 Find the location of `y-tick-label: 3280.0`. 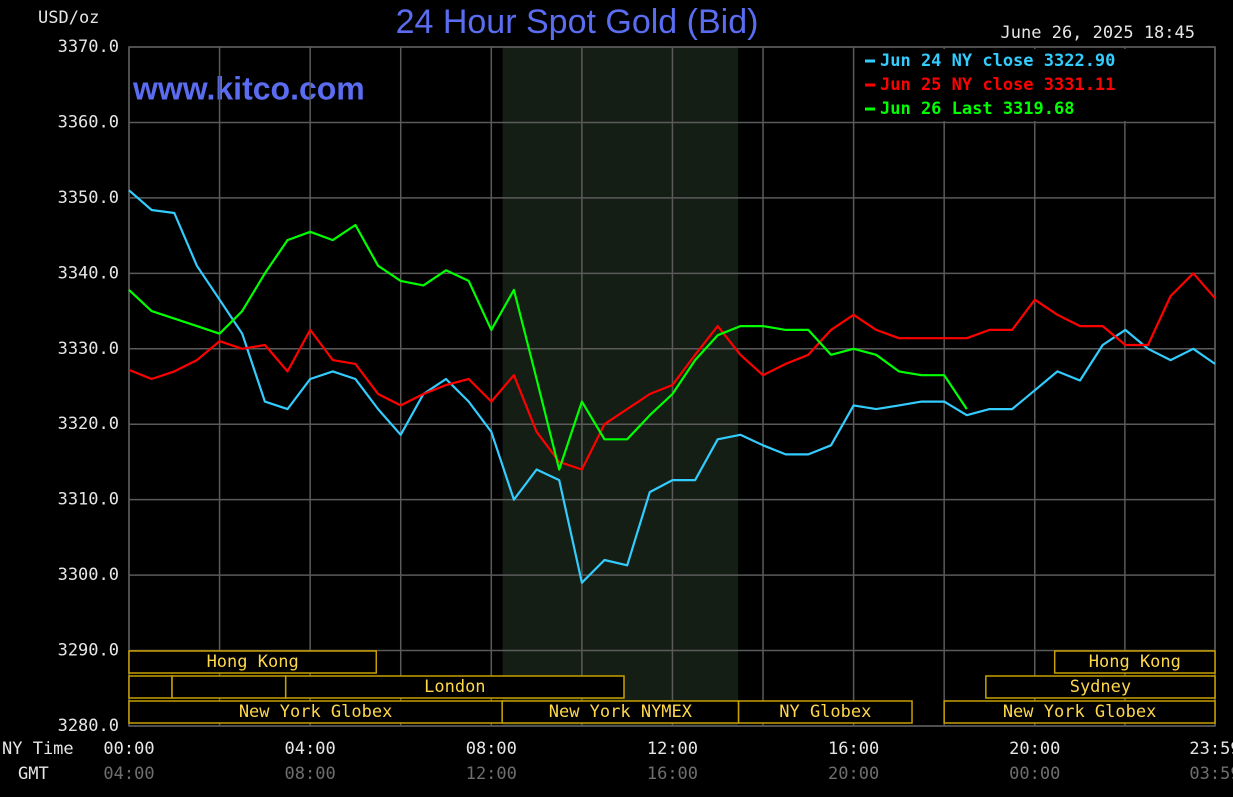

y-tick-label: 3280.0 is located at coordinates (88, 726).